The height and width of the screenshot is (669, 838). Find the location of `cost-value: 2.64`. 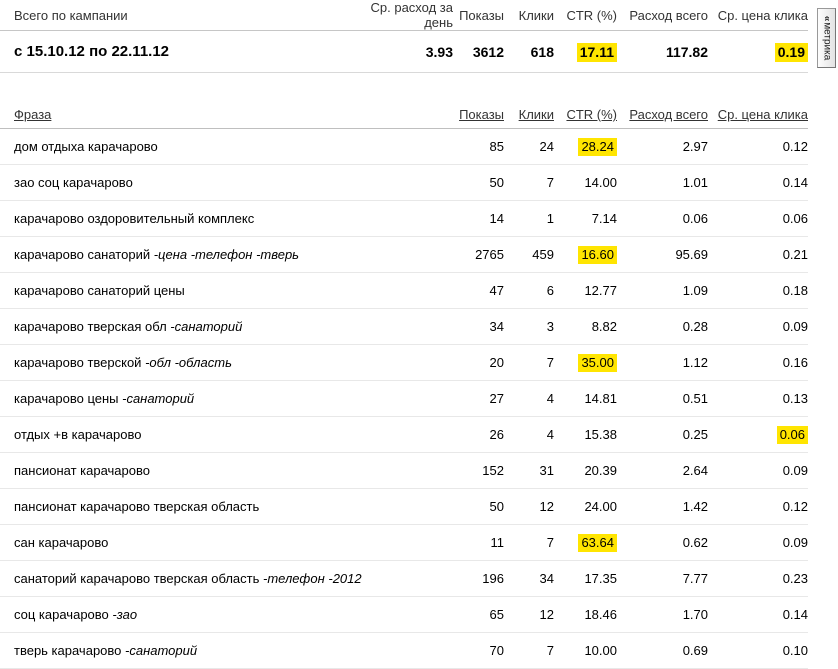

cost-value: 2.64 is located at coordinates (695, 470).